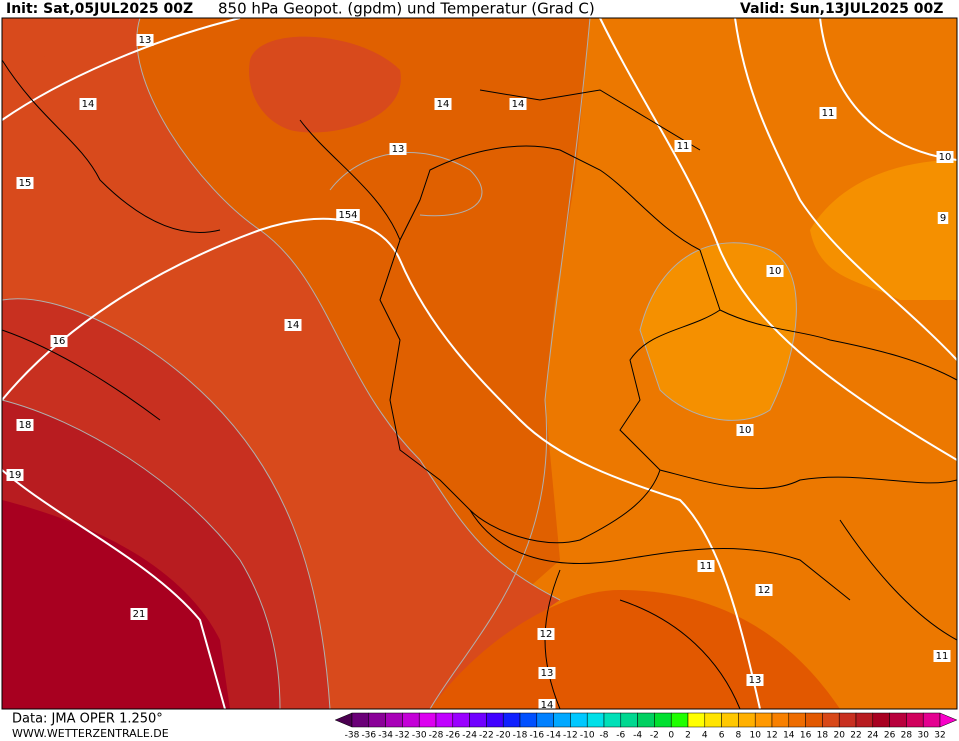 This screenshot has height=741, width=959. Describe the element at coordinates (402, 736) in the screenshot. I see `color-bar-label: -32` at that location.